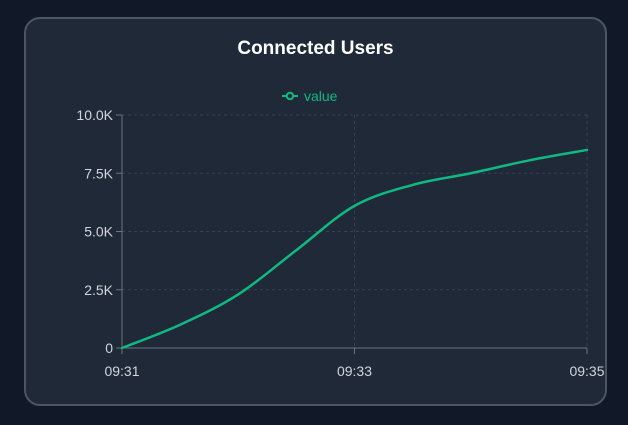 The height and width of the screenshot is (425, 628). I want to click on legend-marker-icon, so click(290, 96).